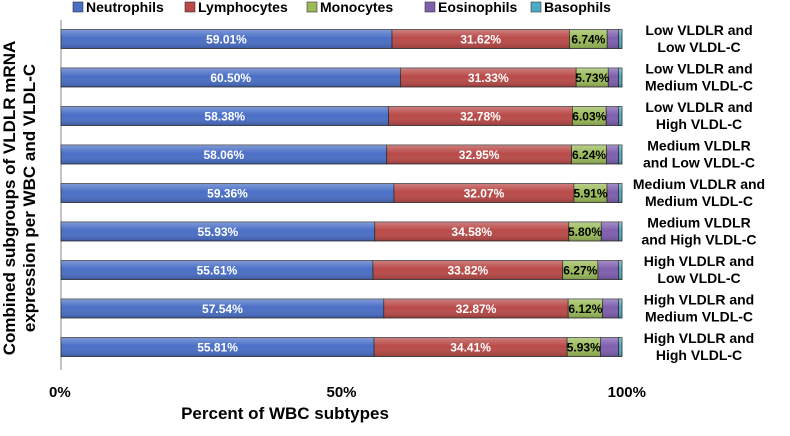 The image size is (790, 436). Describe the element at coordinates (699, 317) in the screenshot. I see `category-label-row-8-line-2: Medium VLDL-C` at that location.